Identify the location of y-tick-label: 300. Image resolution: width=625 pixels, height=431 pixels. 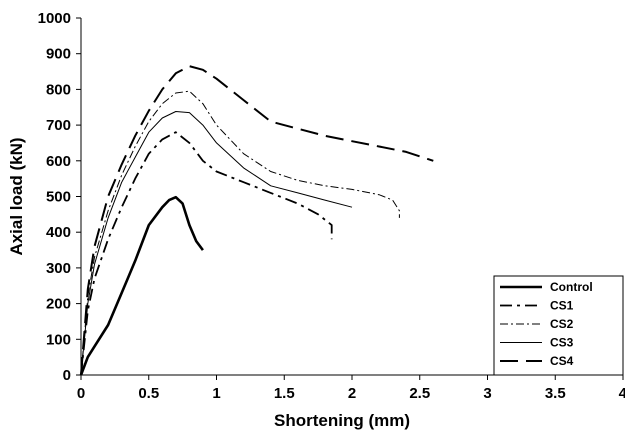
(58, 268).